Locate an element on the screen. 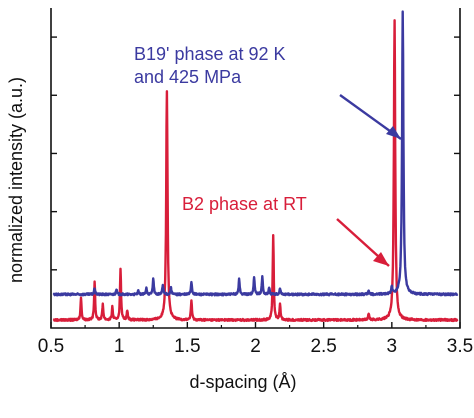 The height and width of the screenshot is (418, 474). x-tick-label: 3 is located at coordinates (392, 346).